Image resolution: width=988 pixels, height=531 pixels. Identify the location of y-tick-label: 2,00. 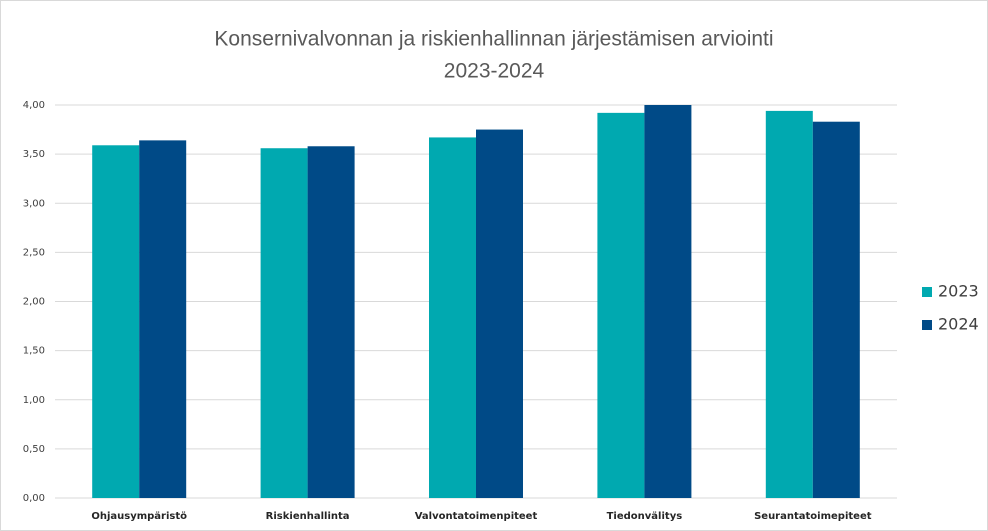
(34, 302).